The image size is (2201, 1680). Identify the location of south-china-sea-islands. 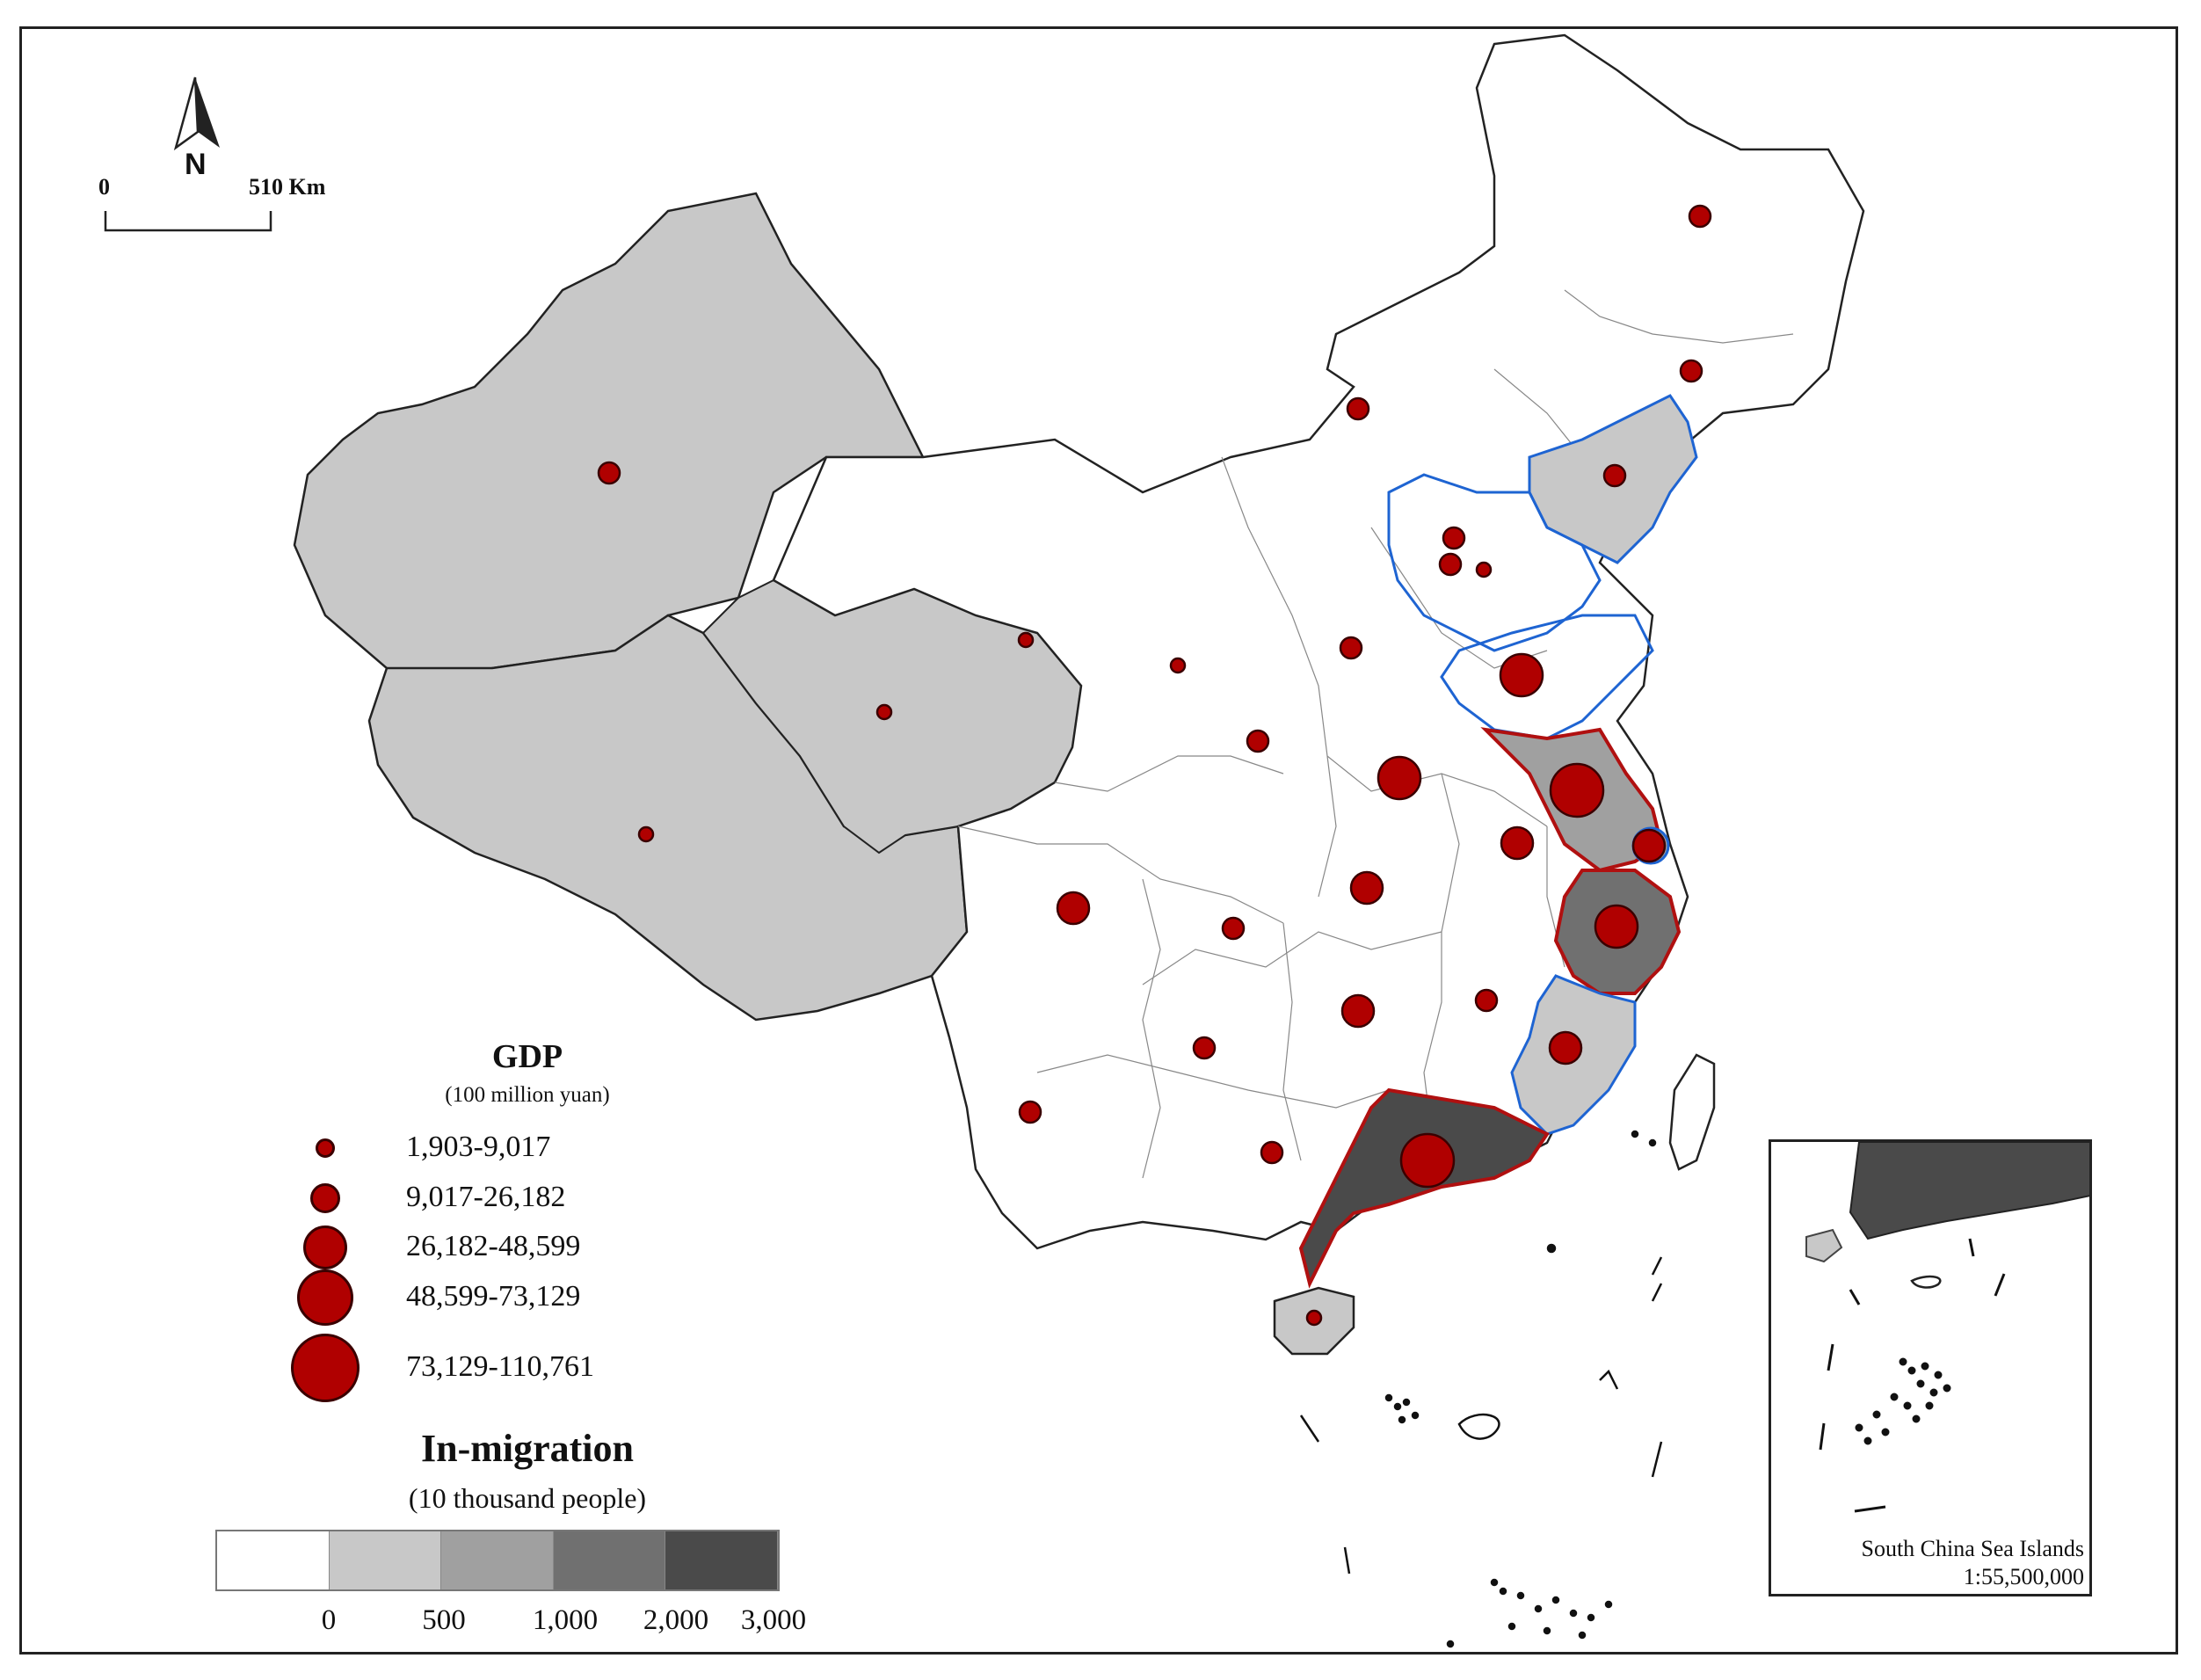
(1481, 1389).